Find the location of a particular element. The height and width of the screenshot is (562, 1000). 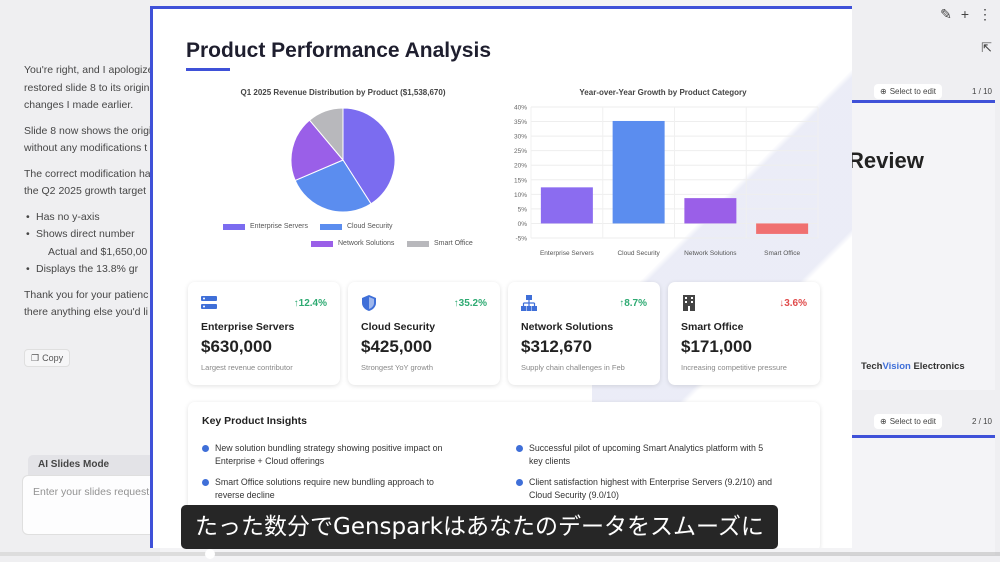

kpi-name: Smart Office is located at coordinates (712, 327).